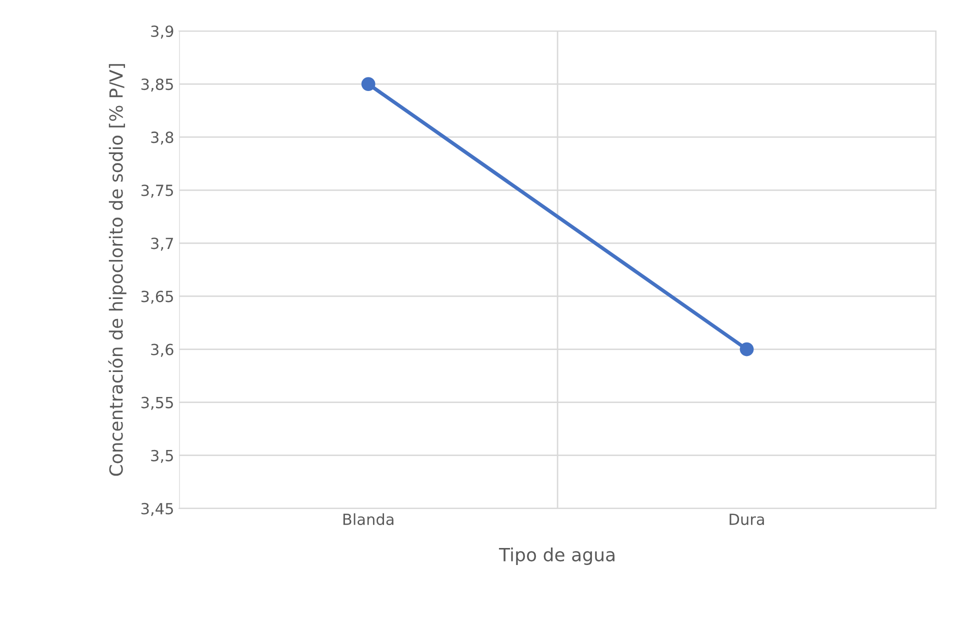 The height and width of the screenshot is (620, 958). Describe the element at coordinates (162, 350) in the screenshot. I see `y-tick-label: 3,6` at that location.